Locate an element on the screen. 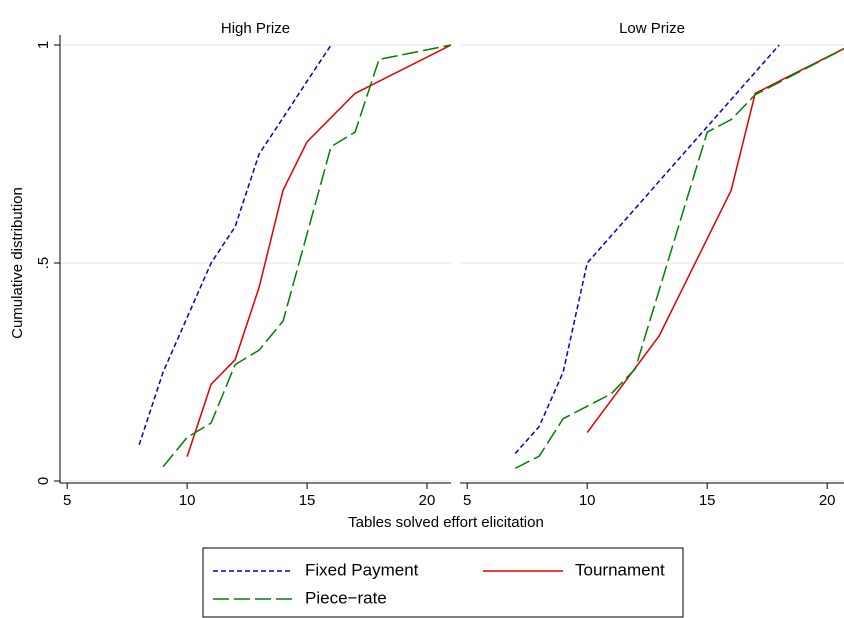 The width and height of the screenshot is (844, 618). y-axis-label: Cumulative distribution is located at coordinates (17, 263).